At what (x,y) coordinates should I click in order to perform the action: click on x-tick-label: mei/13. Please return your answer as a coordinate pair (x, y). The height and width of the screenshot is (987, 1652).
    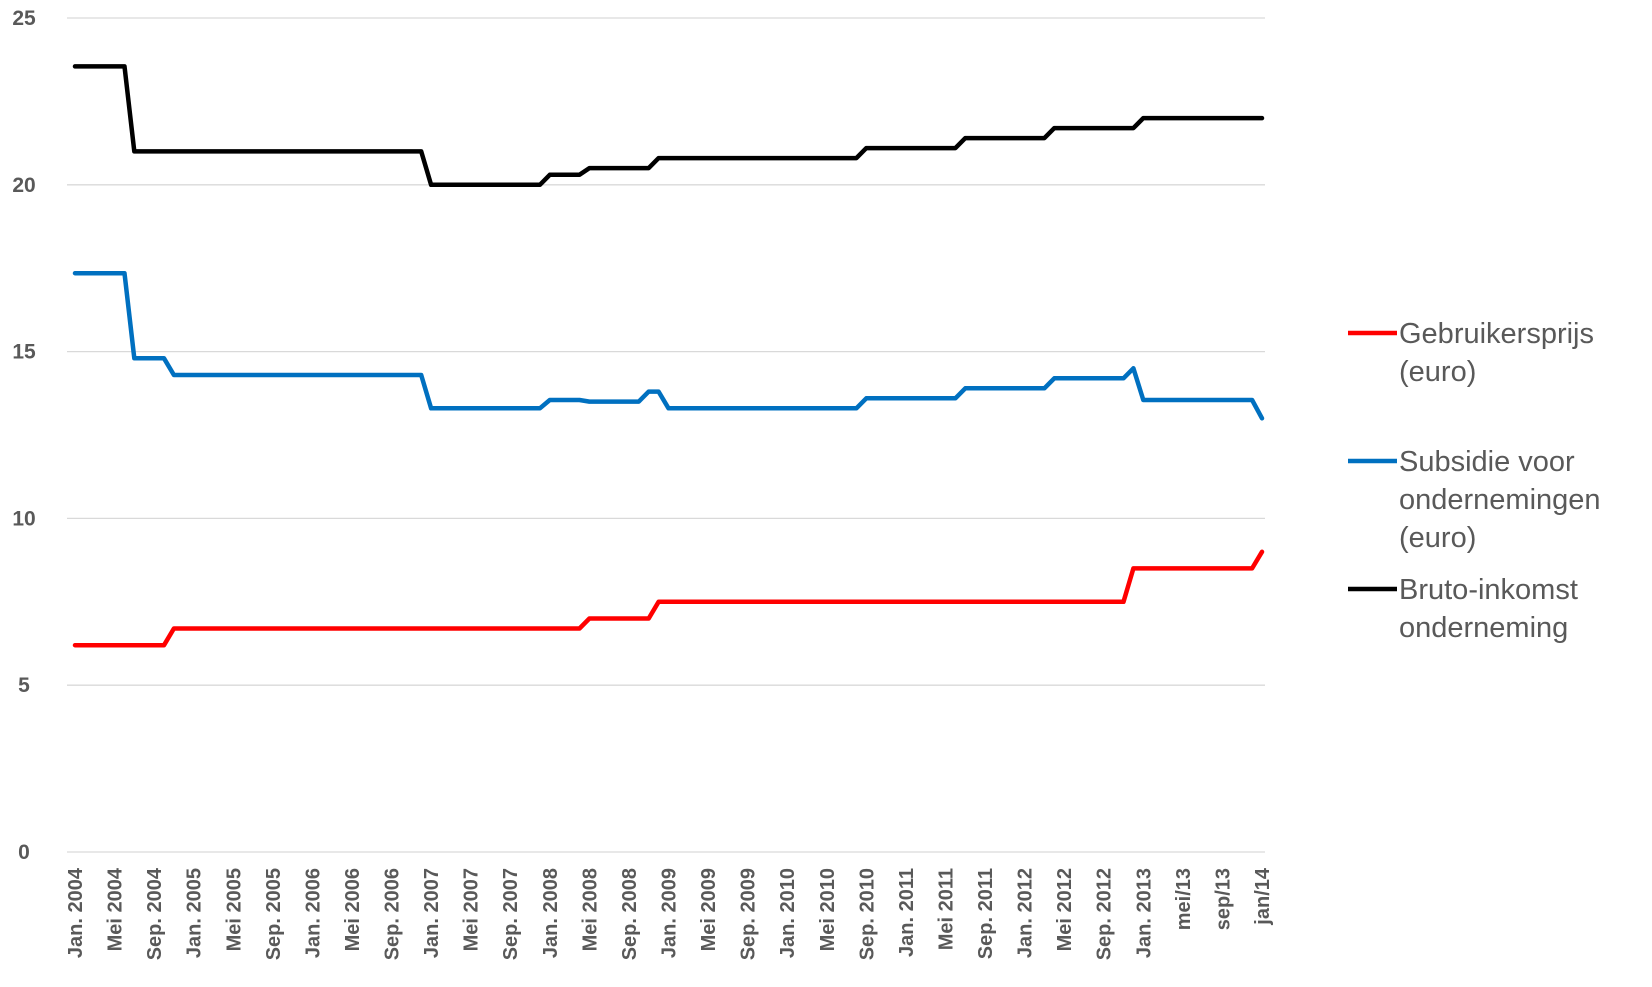
    Looking at the image, I should click on (1184, 899).